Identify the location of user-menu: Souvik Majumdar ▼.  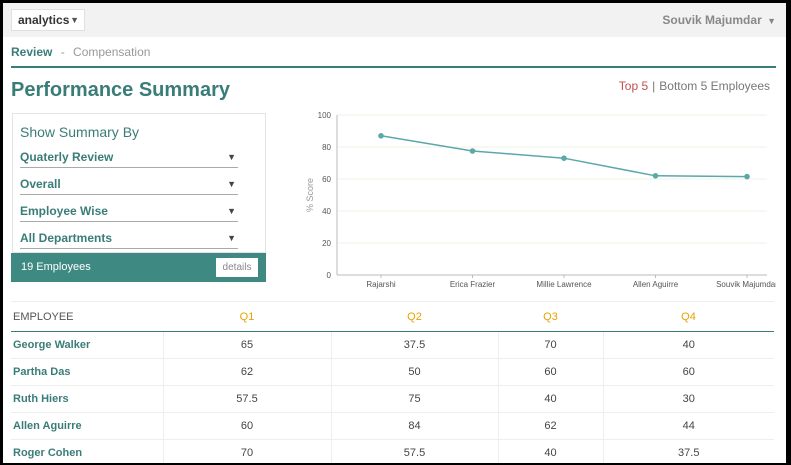
(719, 20).